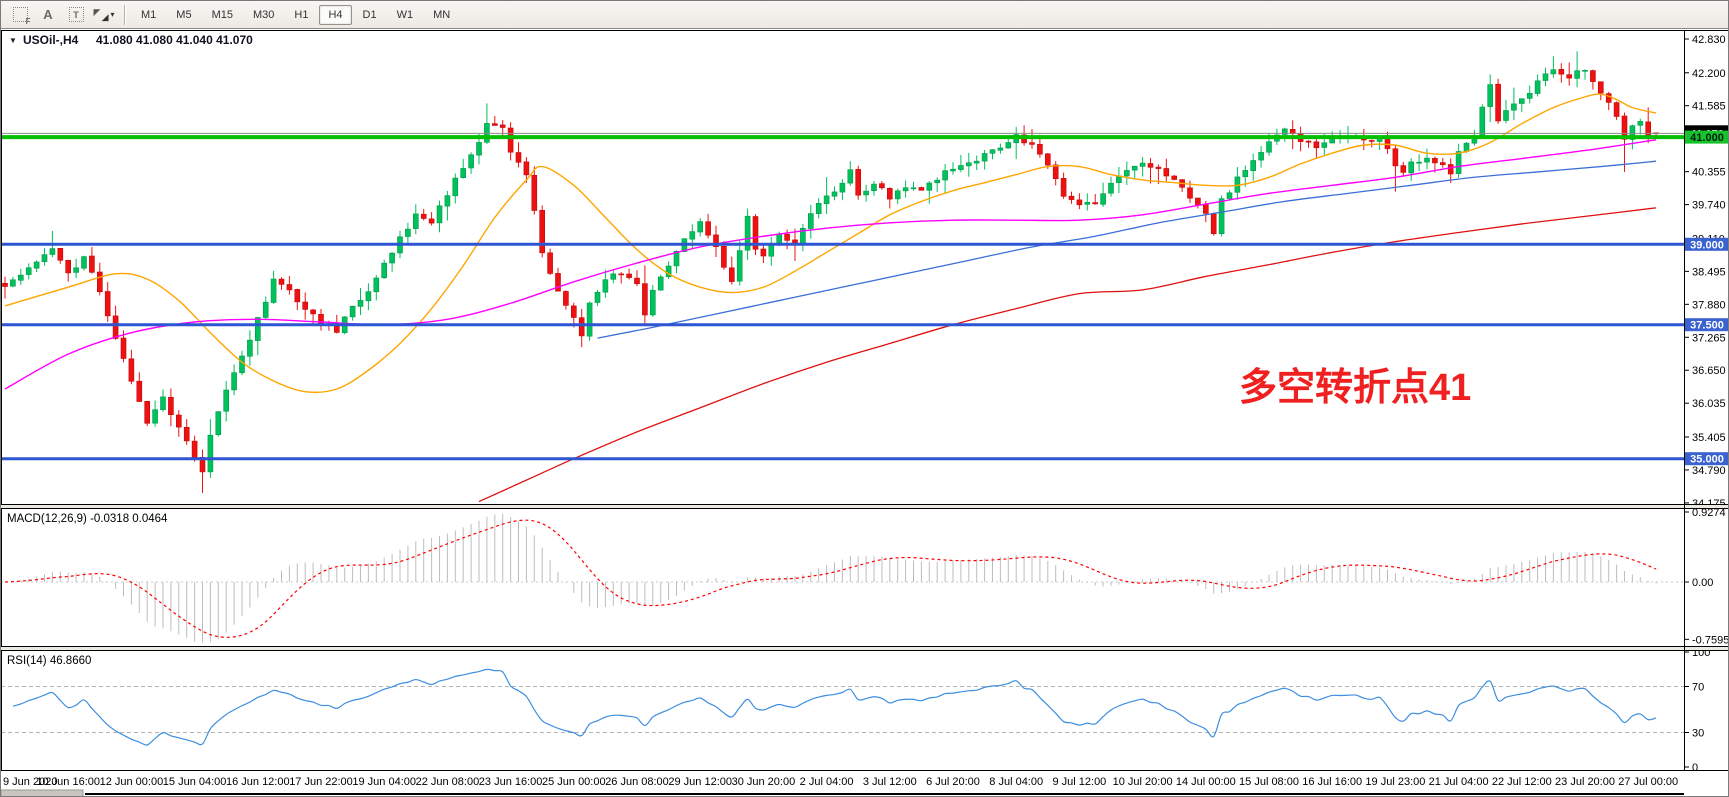  Describe the element at coordinates (112, 14) in the screenshot. I see `dropdown-caret-icon: ▾` at that location.